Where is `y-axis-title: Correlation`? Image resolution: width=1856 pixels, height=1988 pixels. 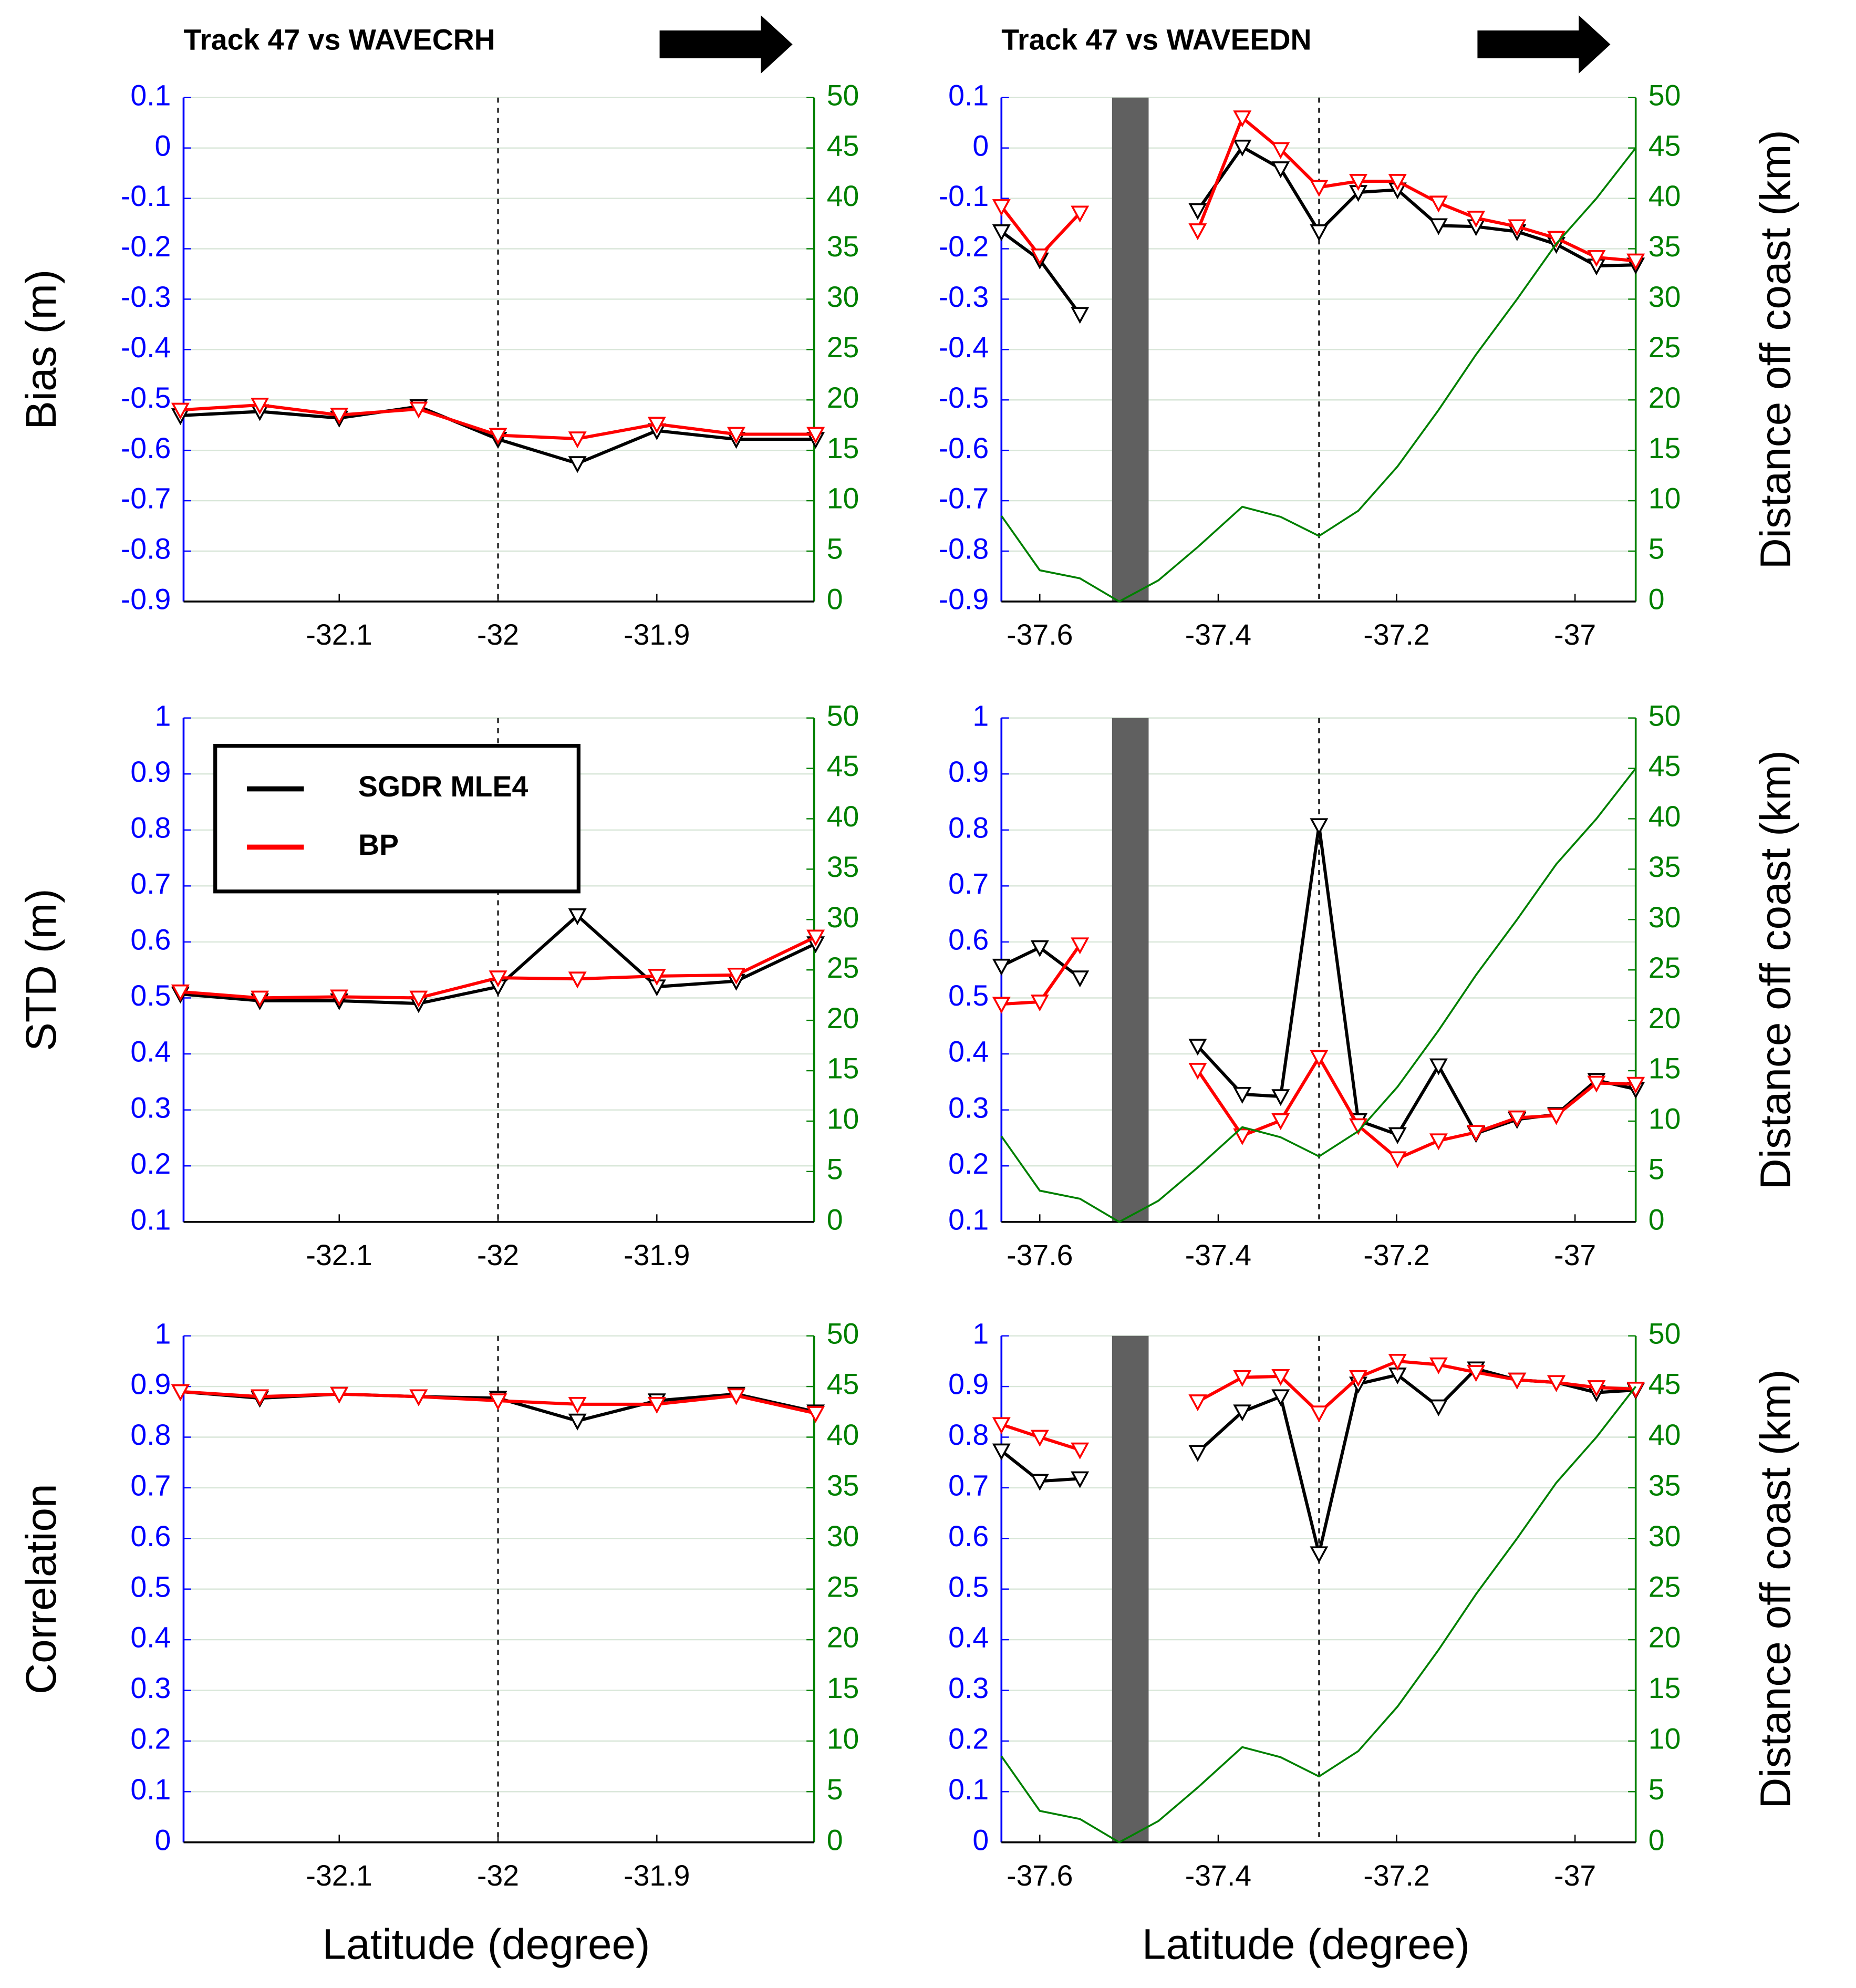 y-axis-title: Correlation is located at coordinates (41, 1589).